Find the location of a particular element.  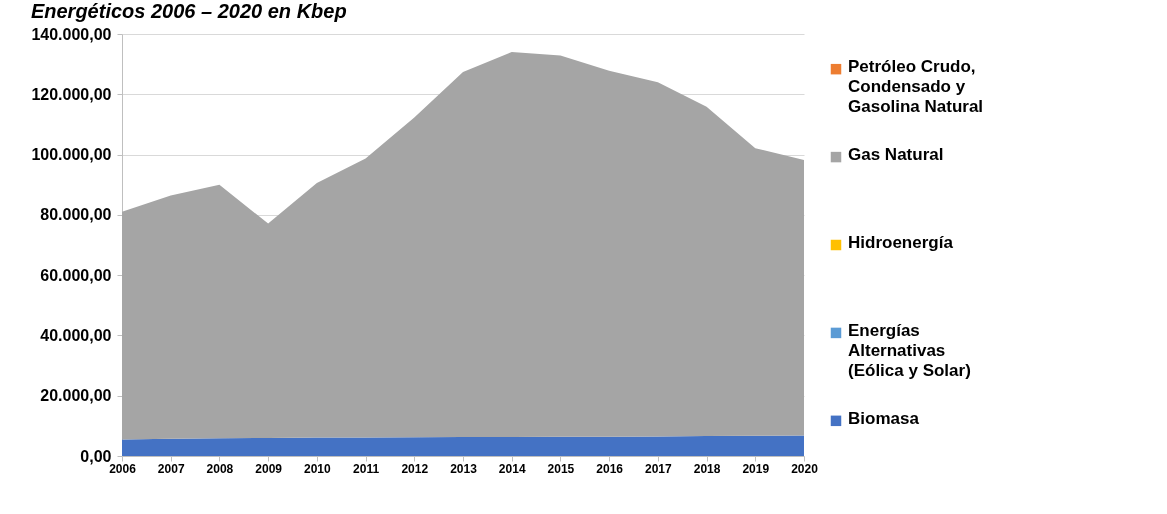

y-tick-label: 140.000,00 is located at coordinates (71, 34).